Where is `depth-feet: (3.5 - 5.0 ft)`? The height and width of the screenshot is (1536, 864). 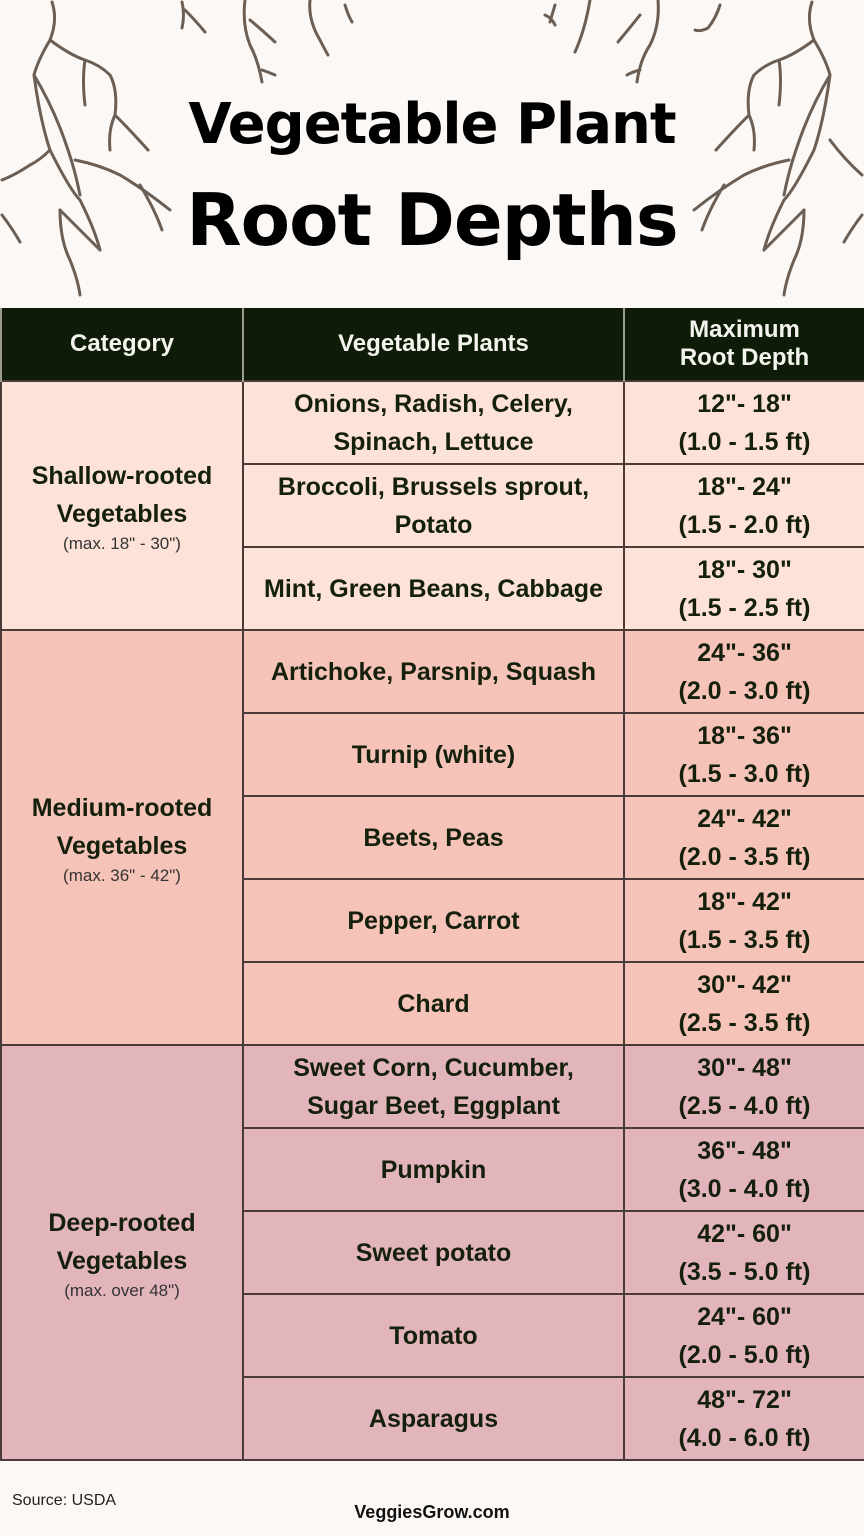
depth-feet: (3.5 - 5.0 ft) is located at coordinates (744, 1271).